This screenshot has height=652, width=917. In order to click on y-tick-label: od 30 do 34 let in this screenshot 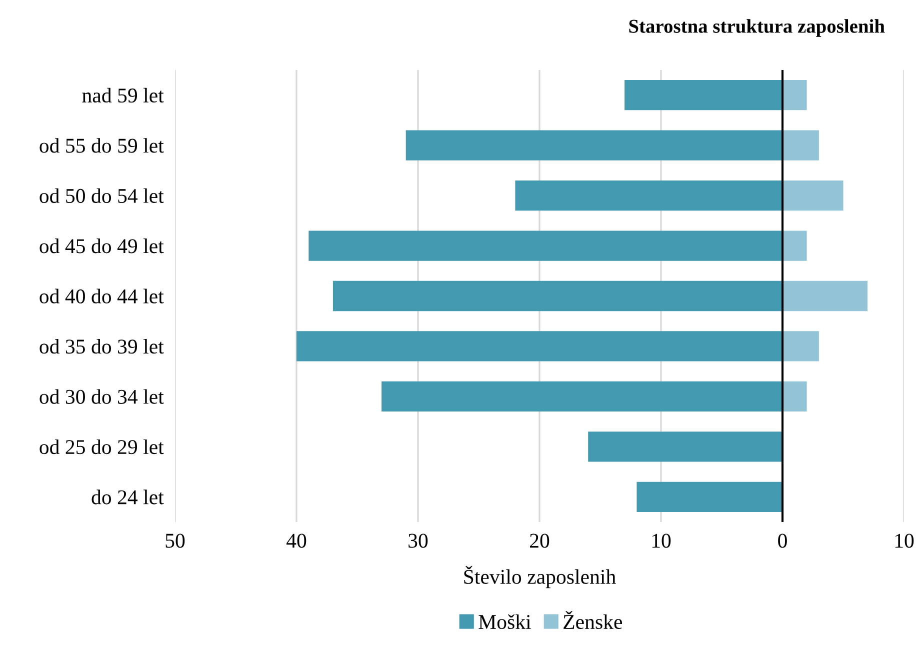, I will do `click(102, 396)`.